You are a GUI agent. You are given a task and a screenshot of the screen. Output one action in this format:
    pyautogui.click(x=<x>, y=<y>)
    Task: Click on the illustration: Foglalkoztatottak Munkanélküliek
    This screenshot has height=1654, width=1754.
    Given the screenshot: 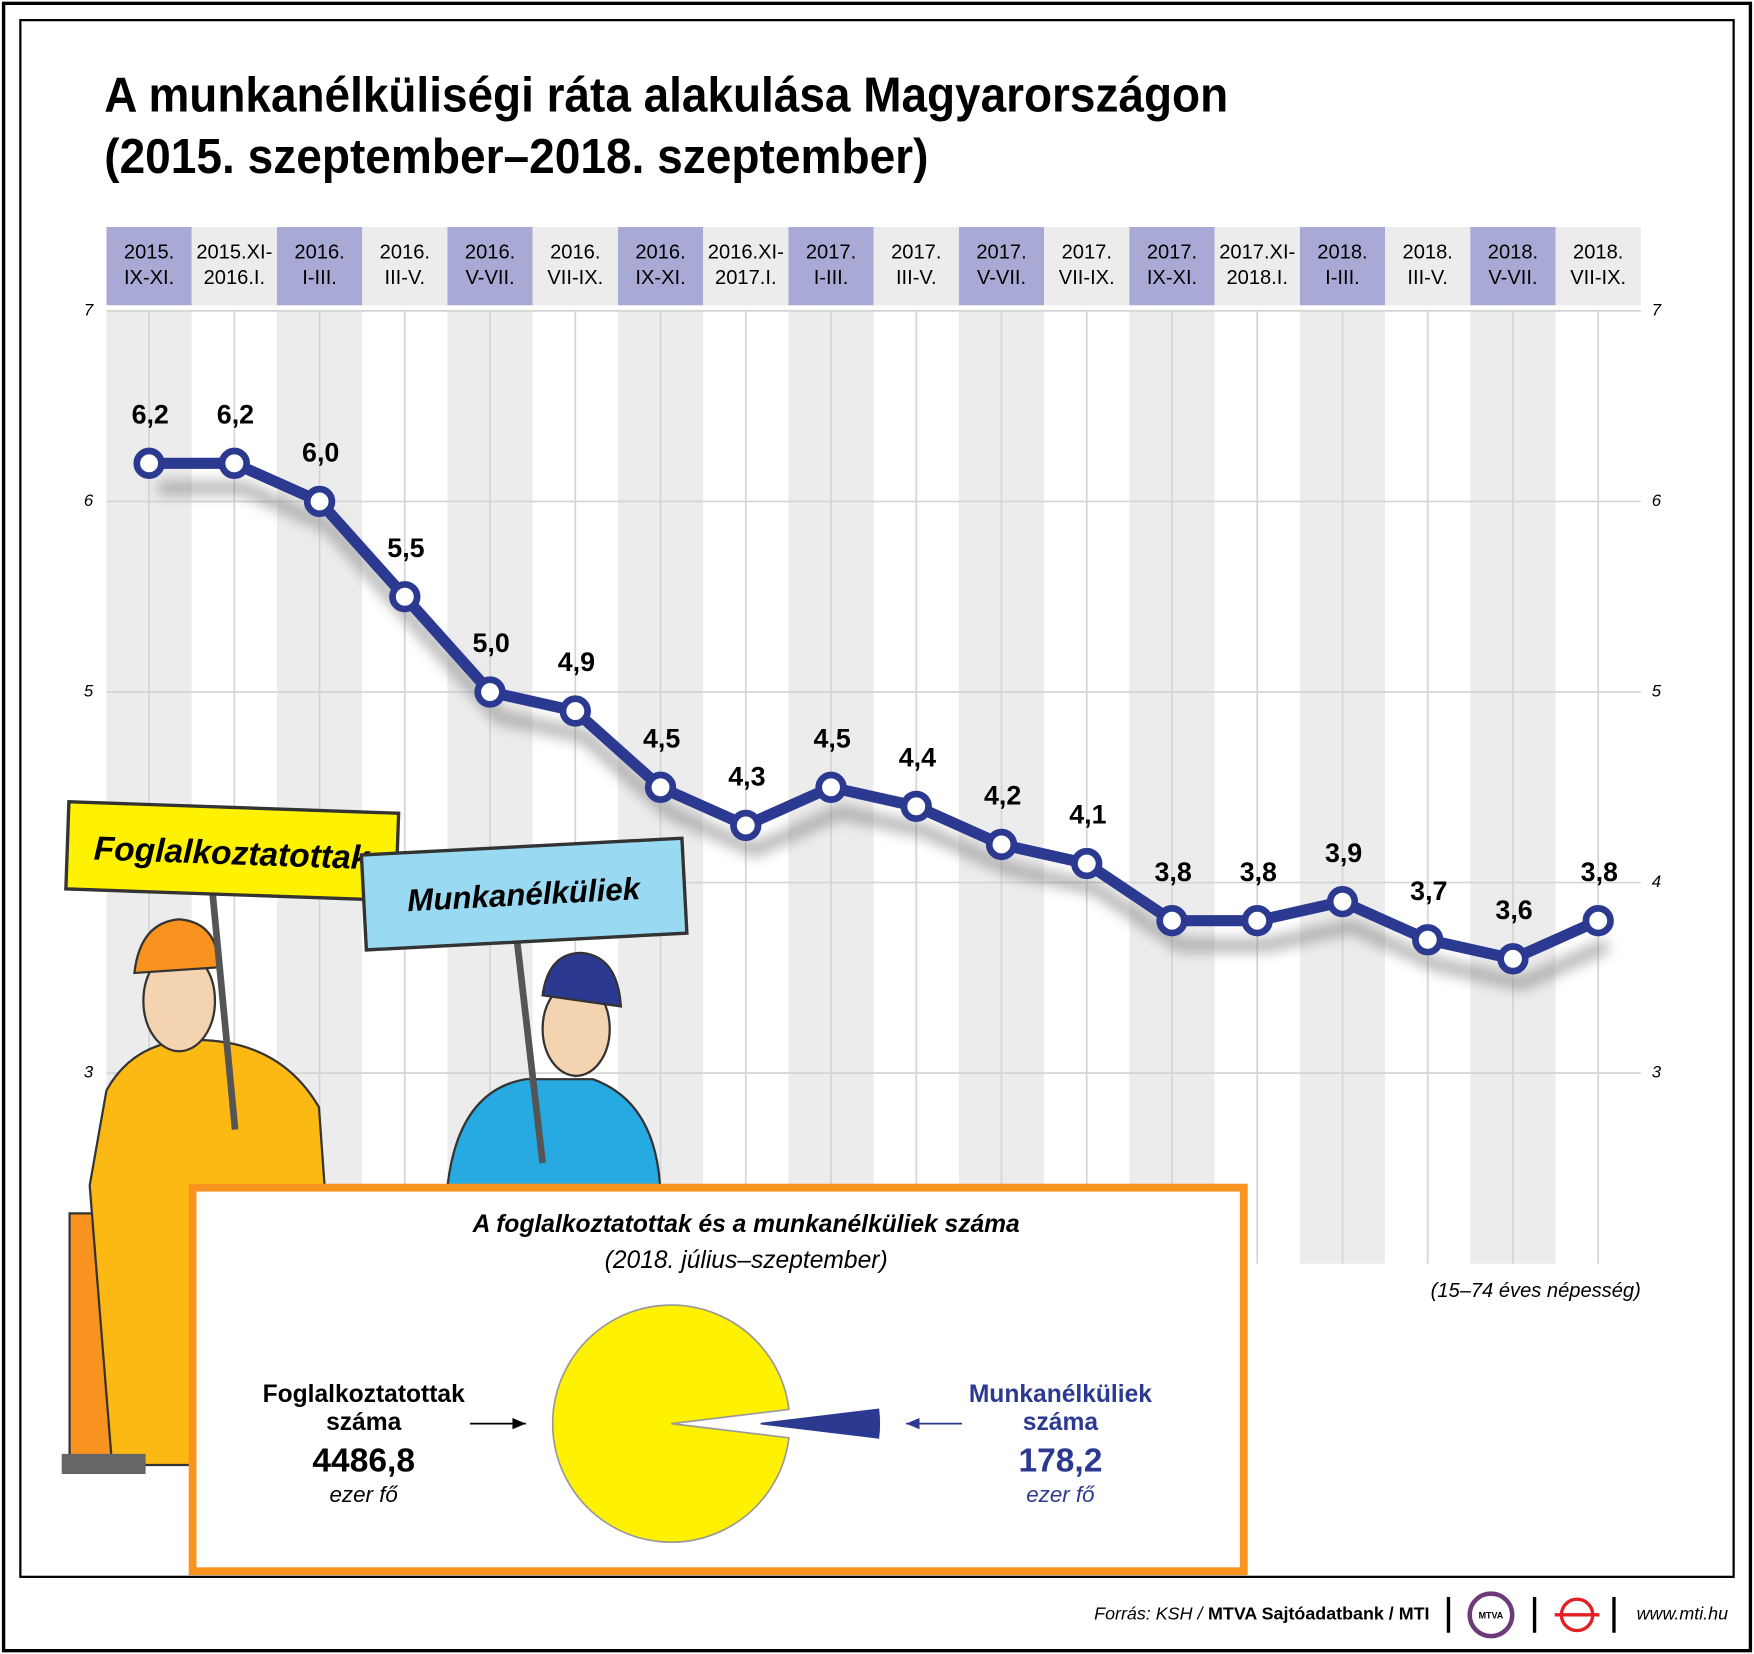 What is the action you would take?
    pyautogui.click(x=375, y=1136)
    